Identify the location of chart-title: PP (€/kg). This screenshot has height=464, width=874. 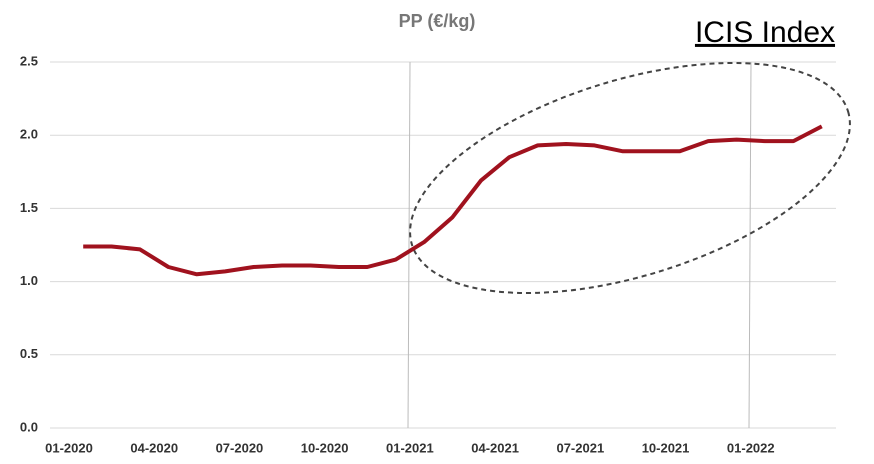
(437, 21).